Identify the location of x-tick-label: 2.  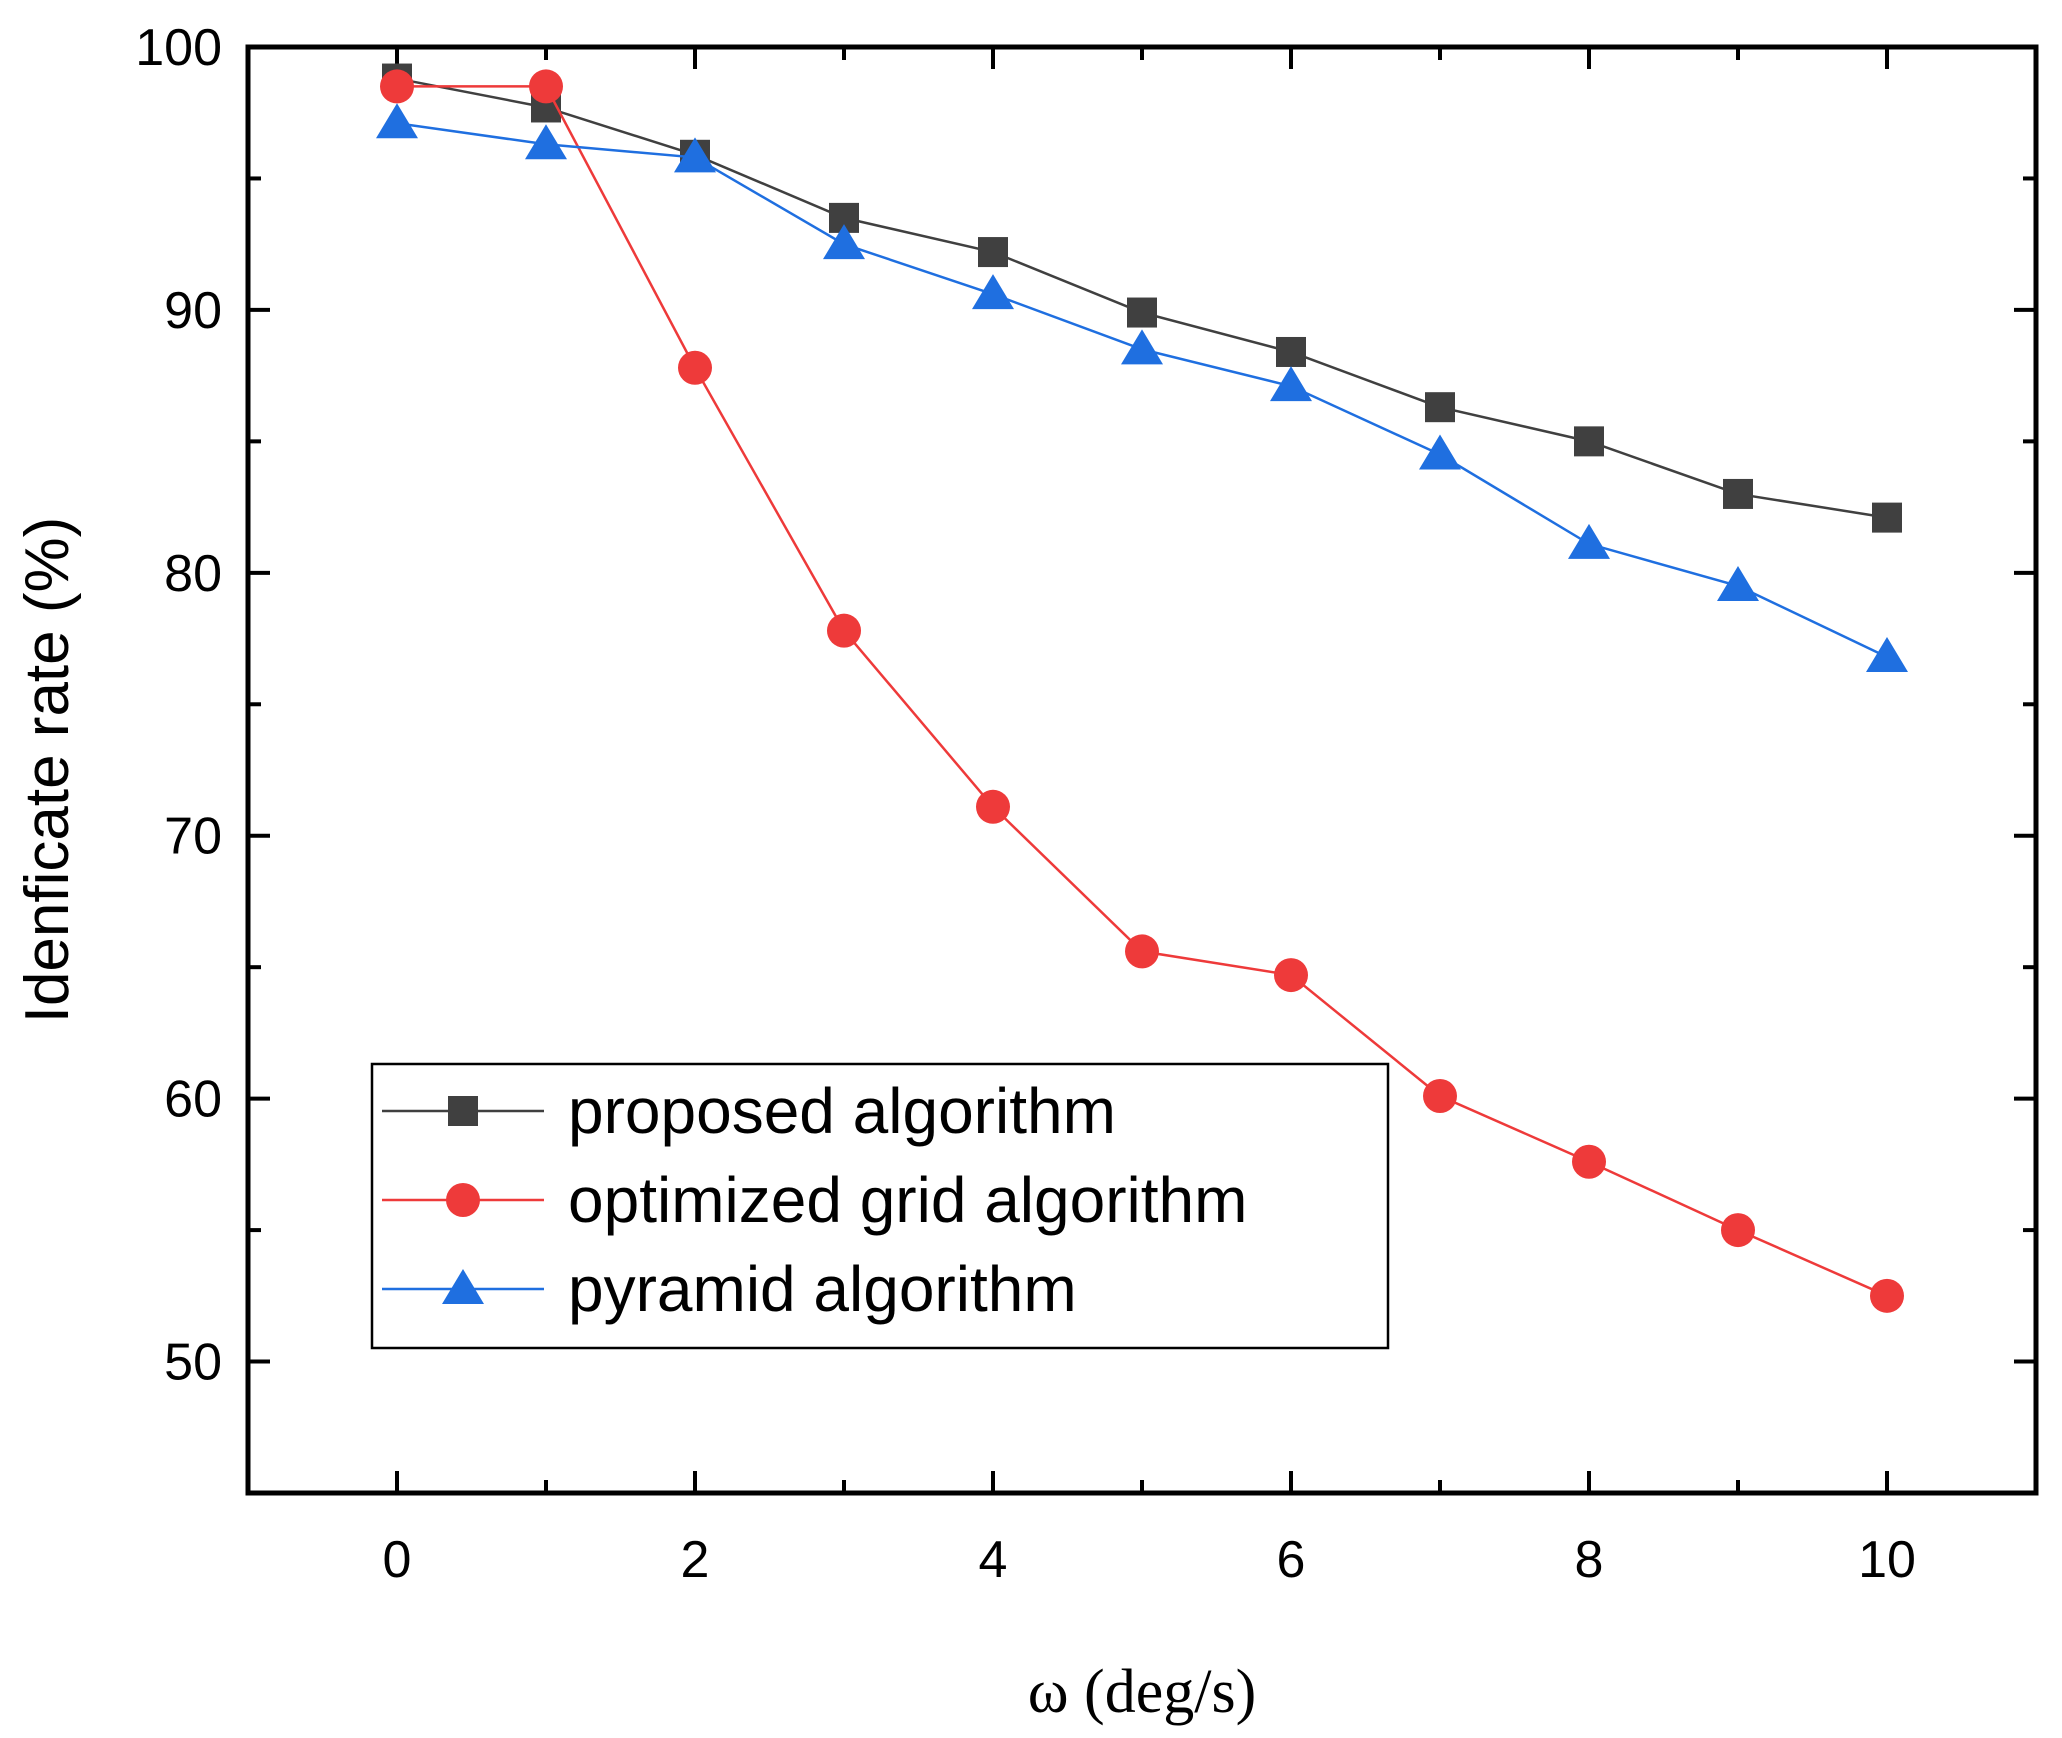
(695, 1560).